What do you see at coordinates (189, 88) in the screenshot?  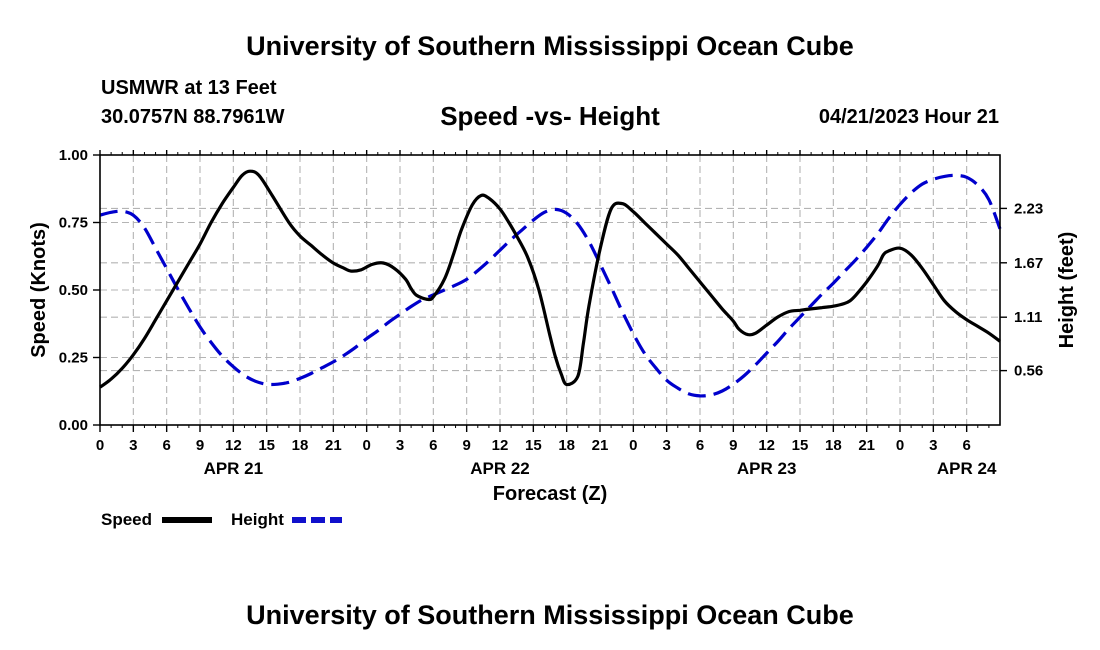 I see `station-label: USMWR at 13 Feet` at bounding box center [189, 88].